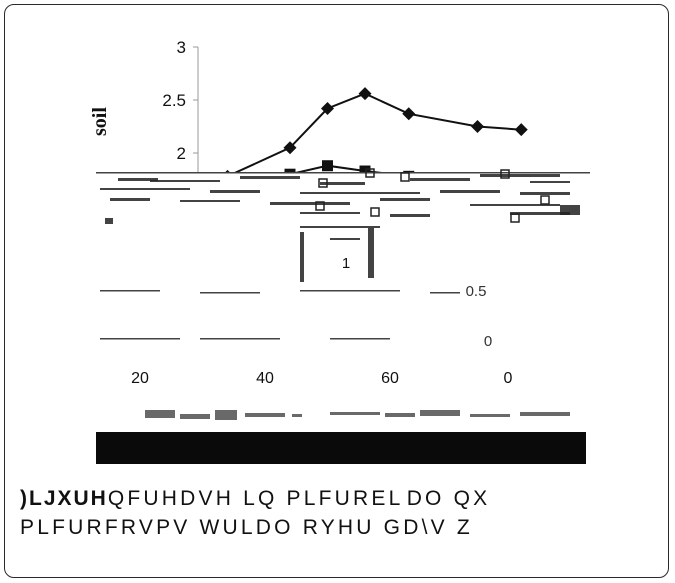 This screenshot has height=583, width=675. What do you see at coordinates (265, 378) in the screenshot?
I see `x-tick-label: 40` at bounding box center [265, 378].